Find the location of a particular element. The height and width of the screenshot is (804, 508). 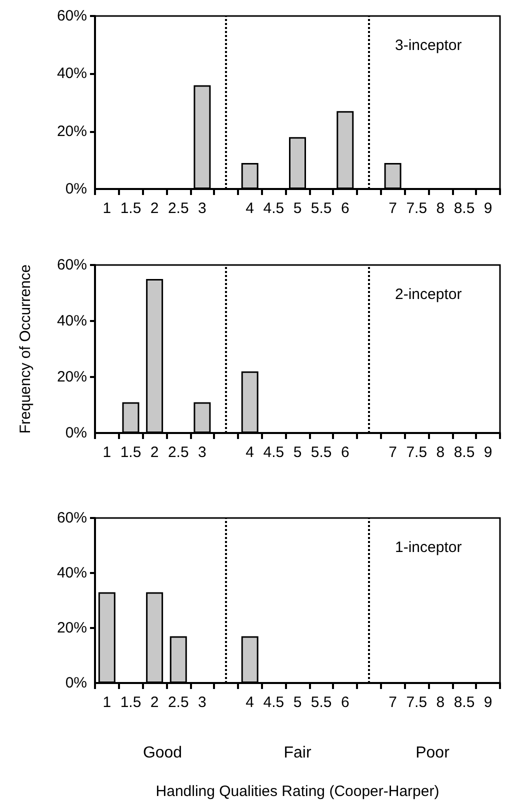

text: Good is located at coordinates (162, 753).